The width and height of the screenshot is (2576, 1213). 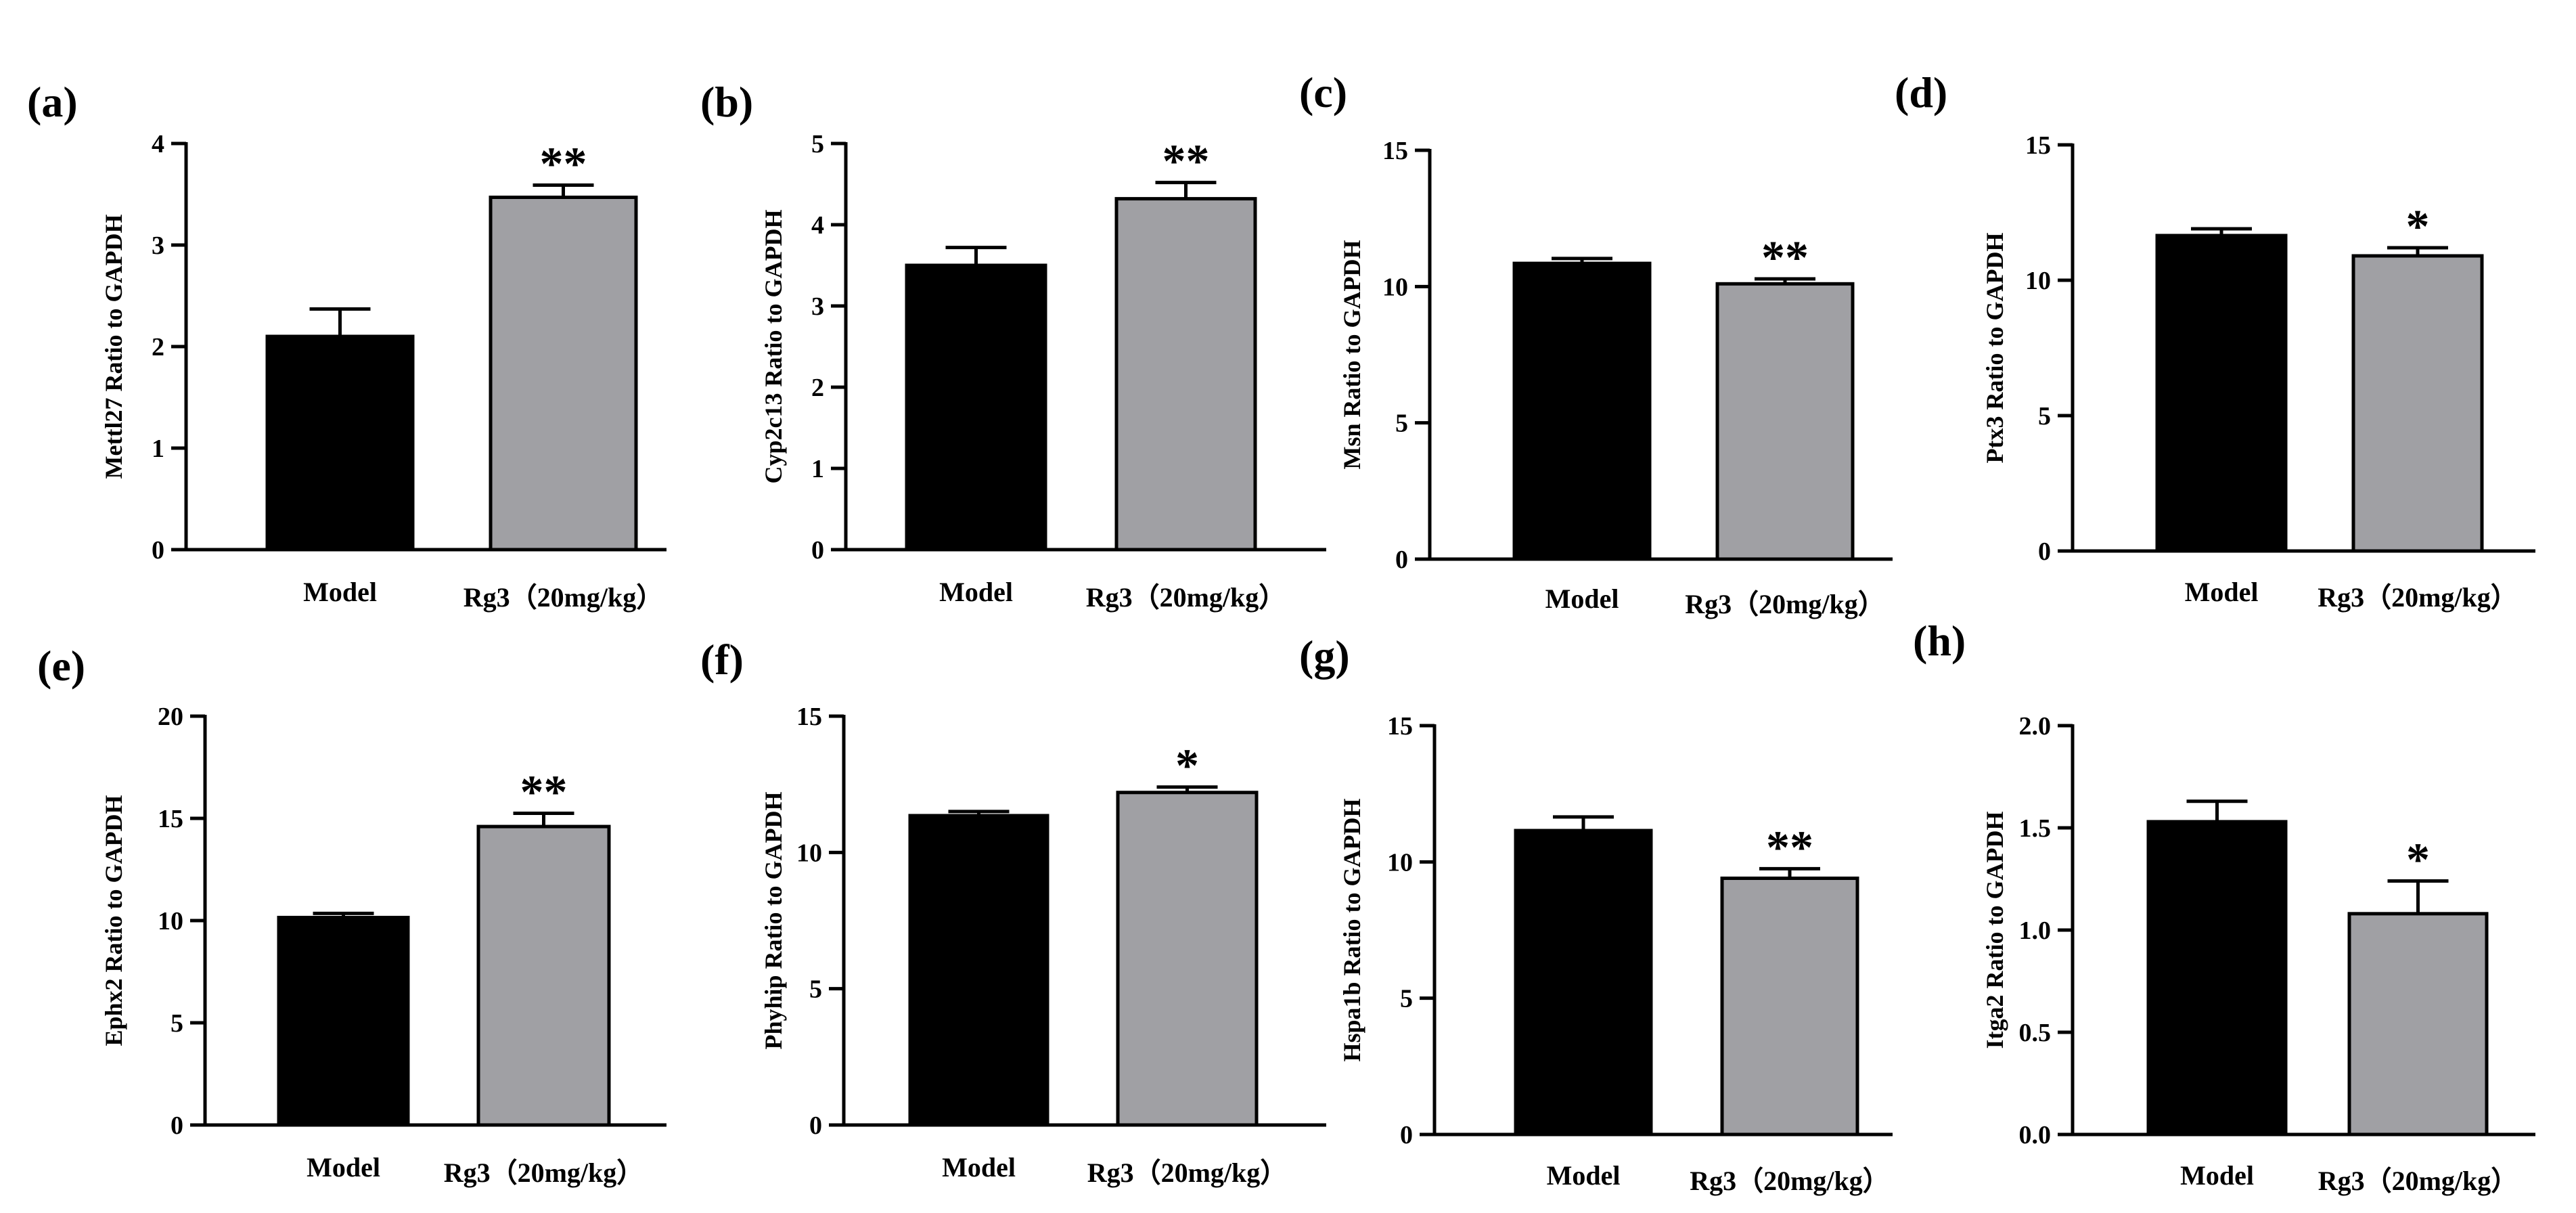 What do you see at coordinates (1921, 92) in the screenshot?
I see `panel-label: (d)` at bounding box center [1921, 92].